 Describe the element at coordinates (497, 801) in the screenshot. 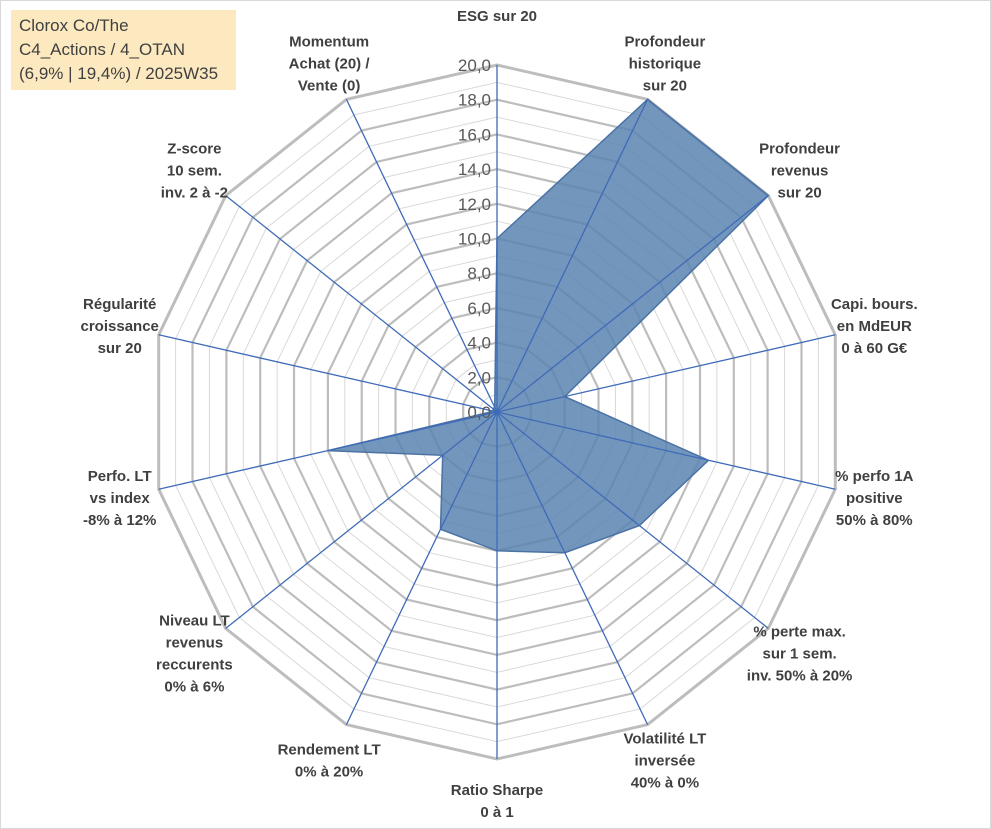

I see `axis-label: Ratio Sharpe 0 à 1` at that location.